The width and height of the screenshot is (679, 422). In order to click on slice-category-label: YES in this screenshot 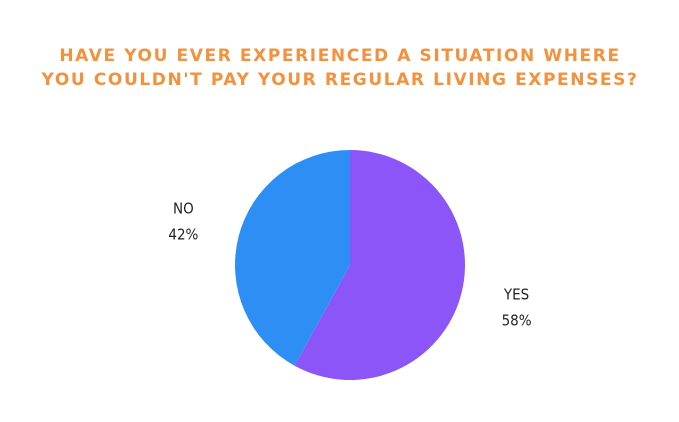, I will do `click(516, 294)`.